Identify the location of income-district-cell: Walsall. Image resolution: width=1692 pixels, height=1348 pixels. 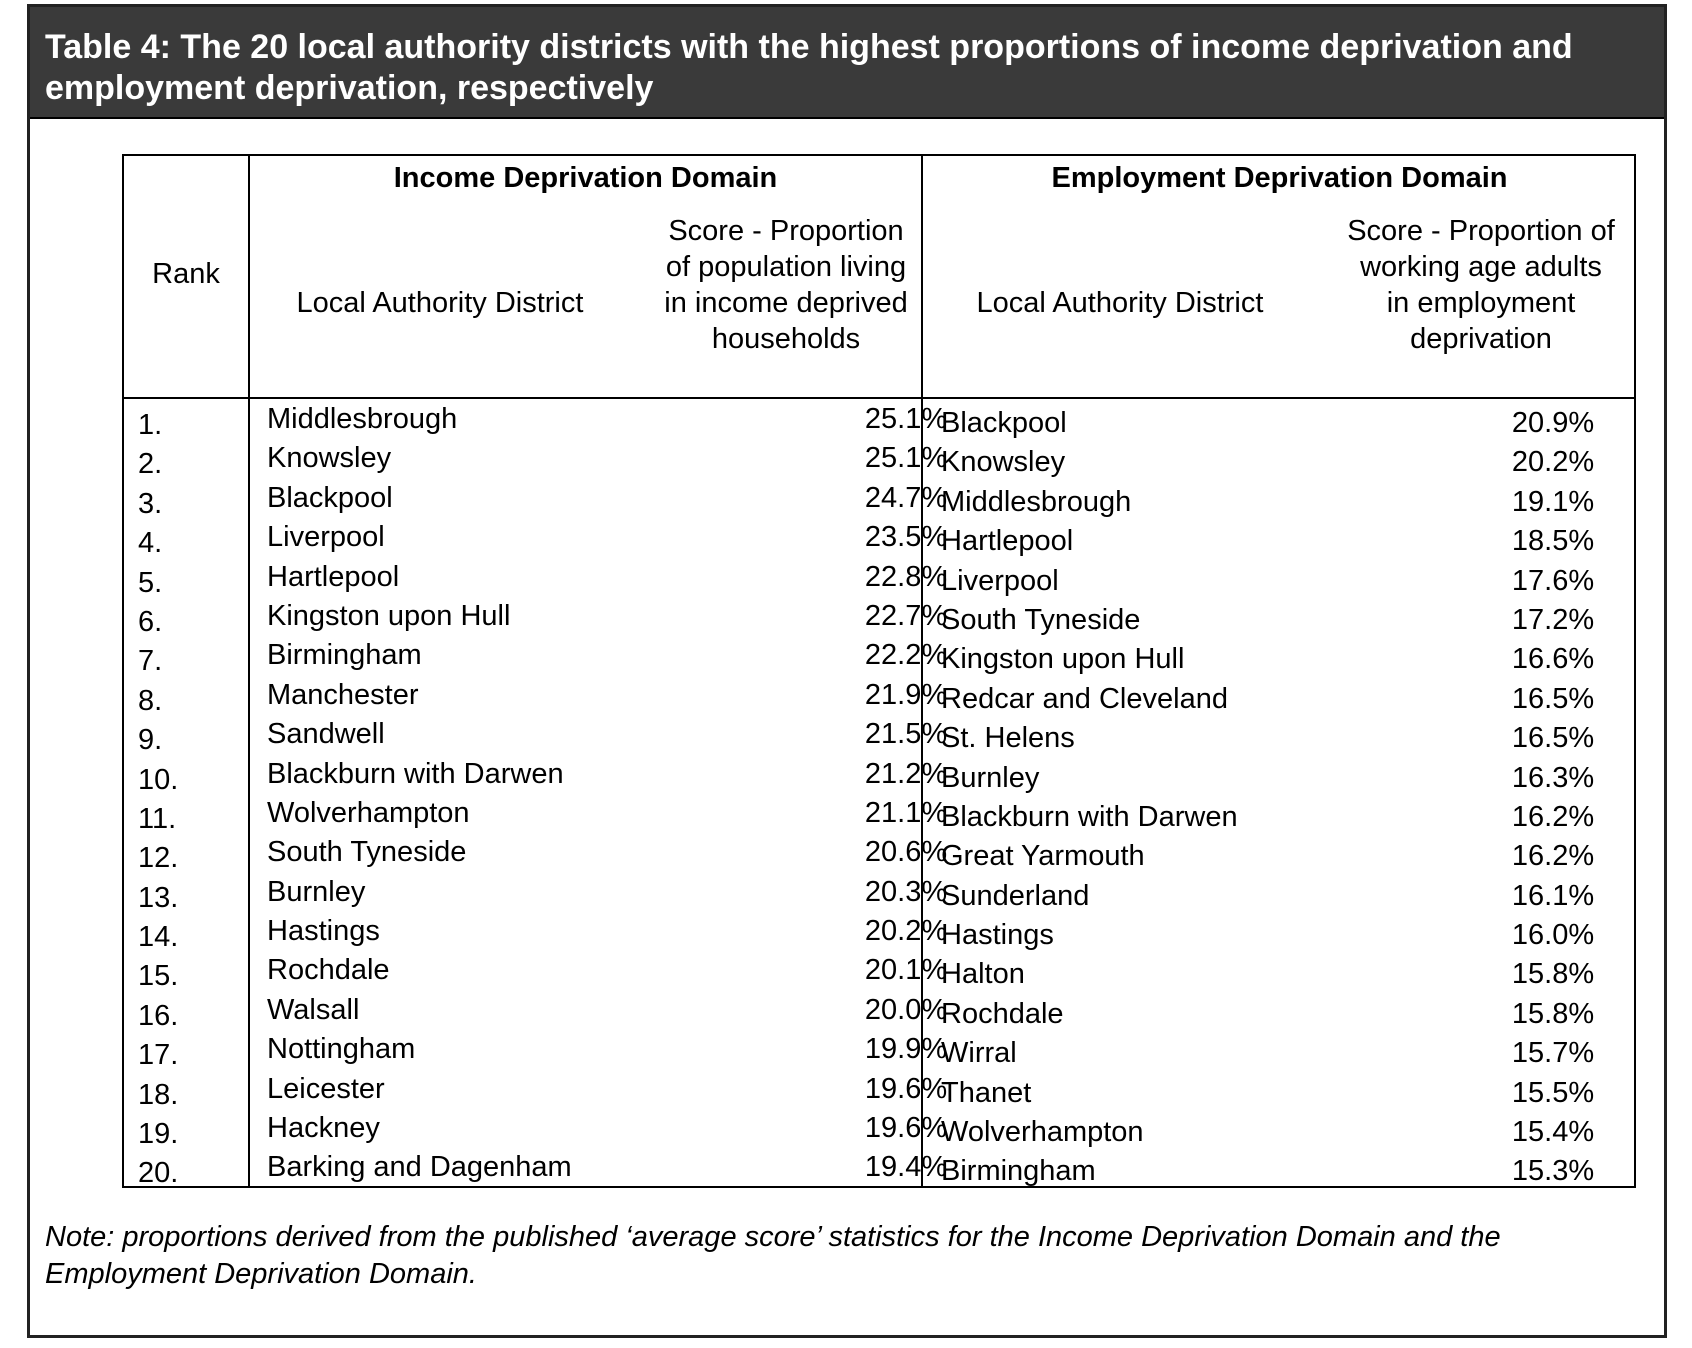
(313, 1009).